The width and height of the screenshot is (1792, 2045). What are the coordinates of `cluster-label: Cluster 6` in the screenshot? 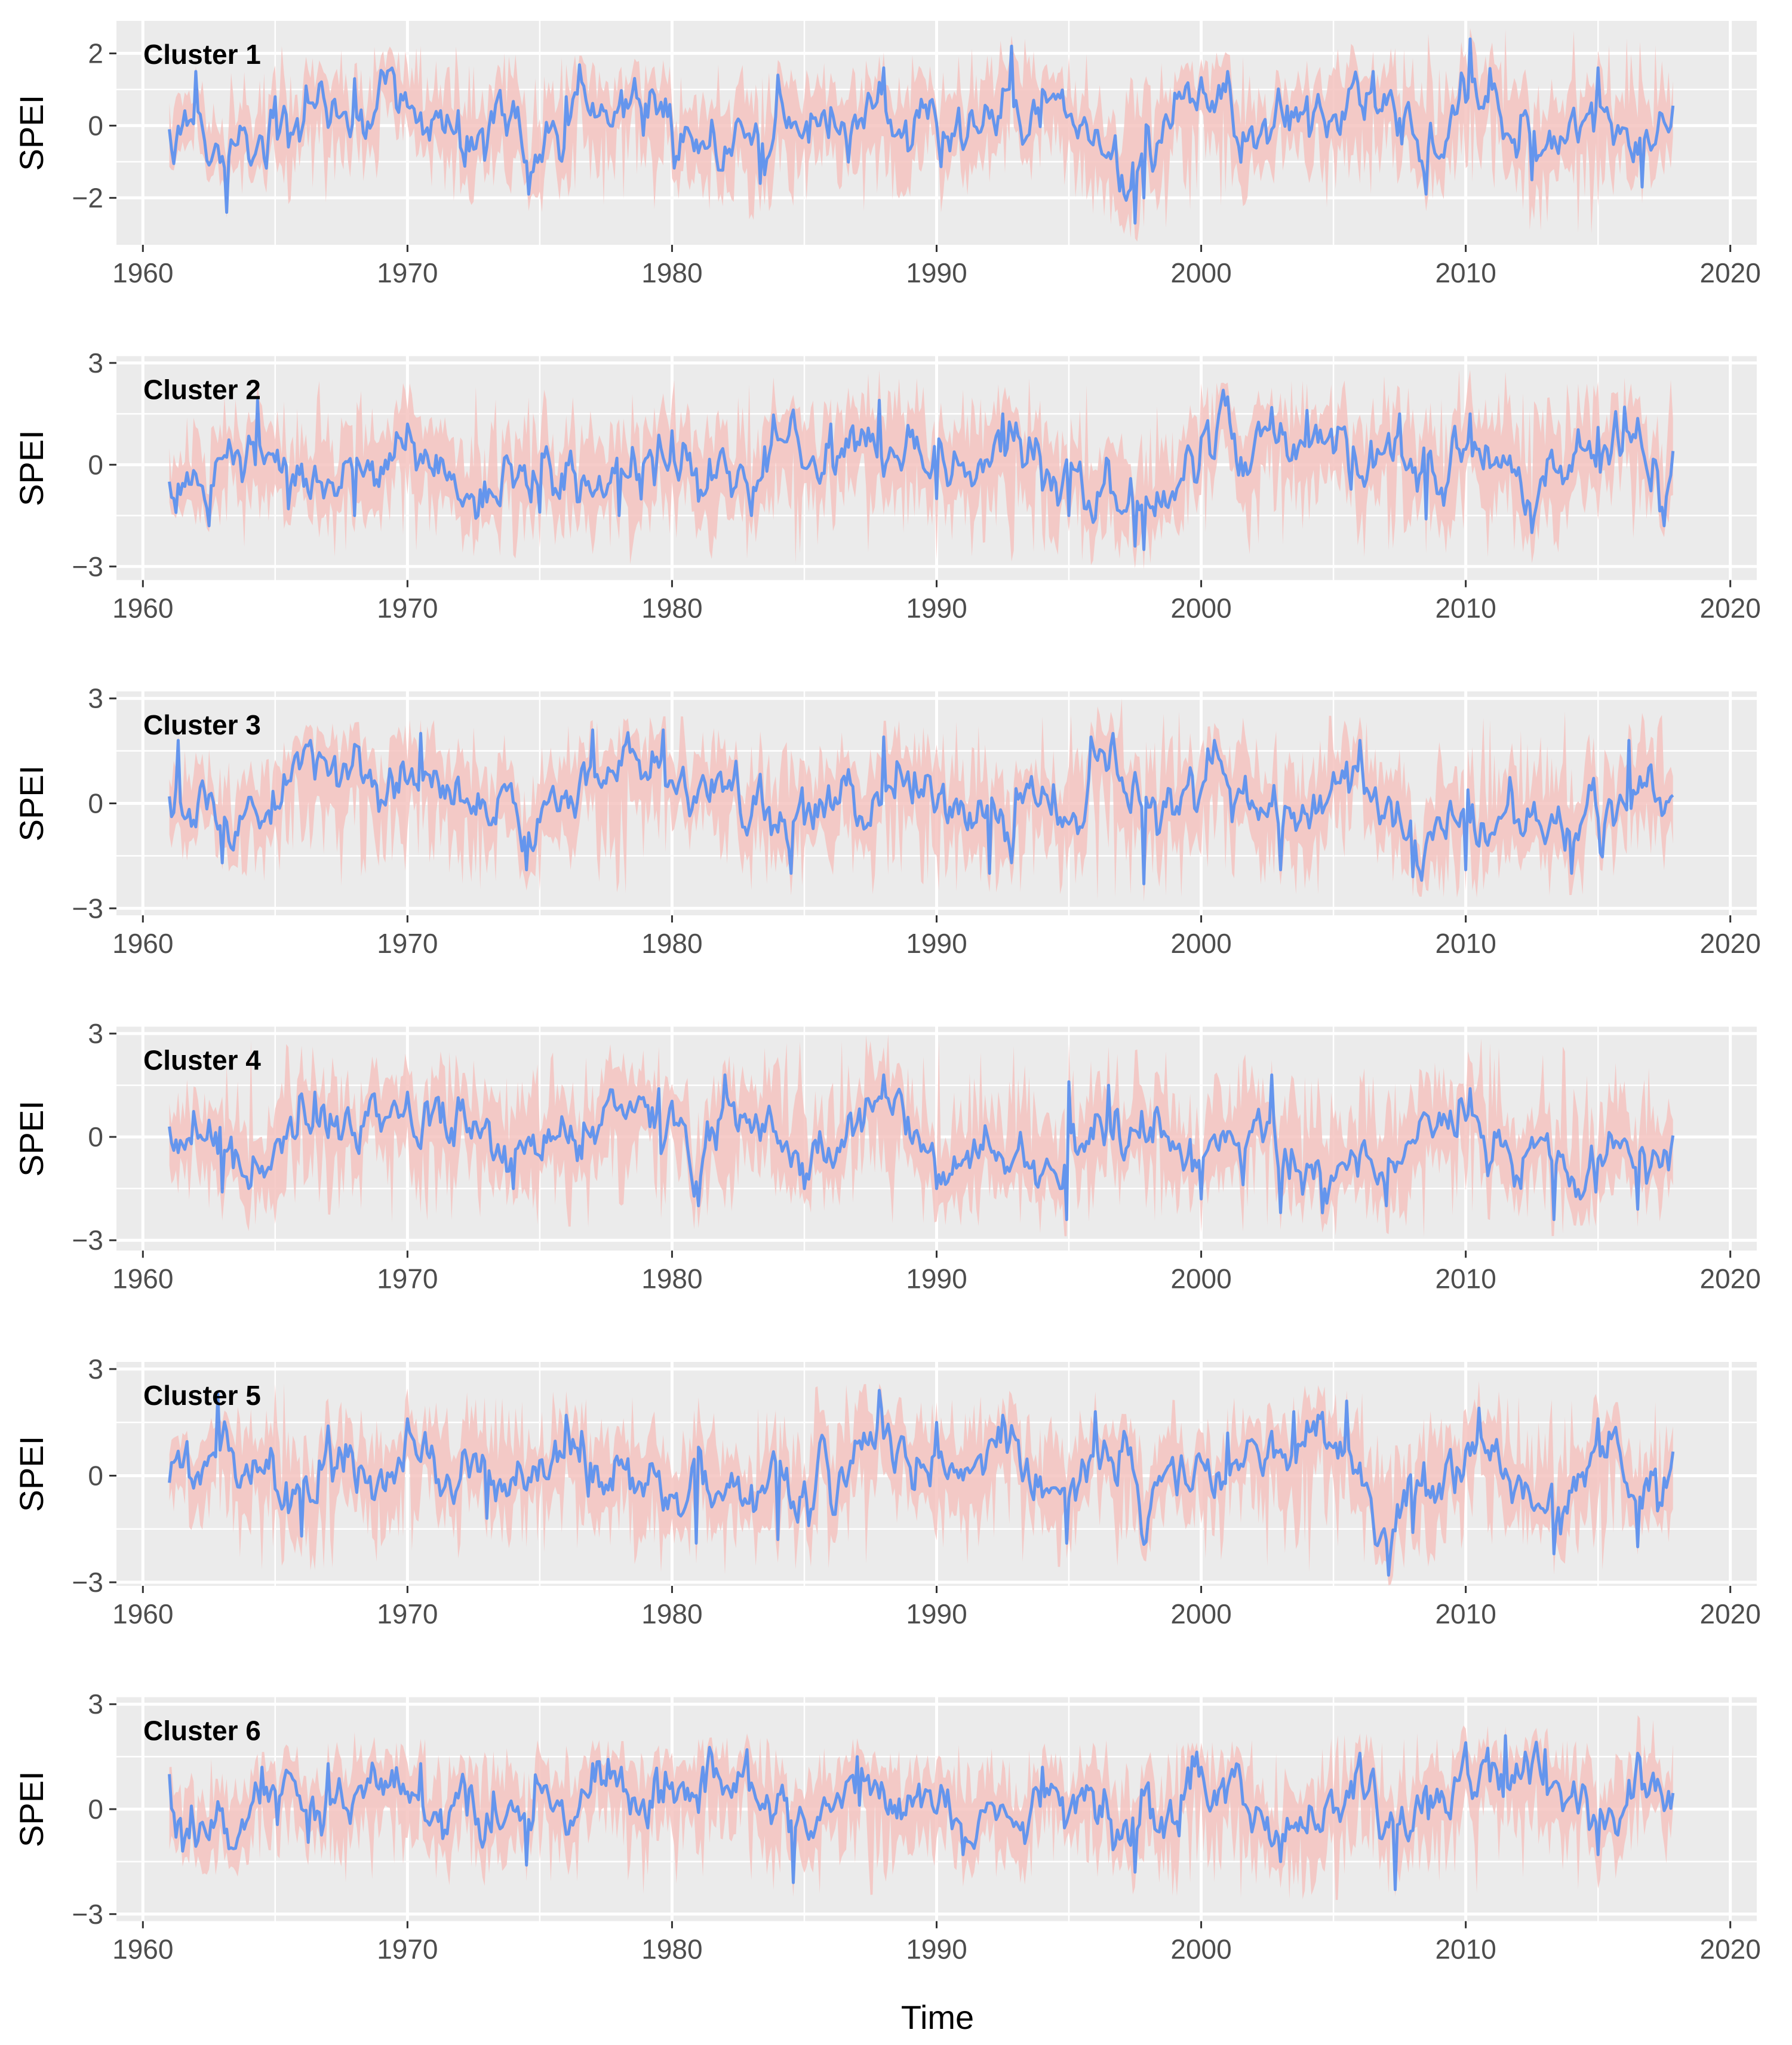 It's located at (202, 1730).